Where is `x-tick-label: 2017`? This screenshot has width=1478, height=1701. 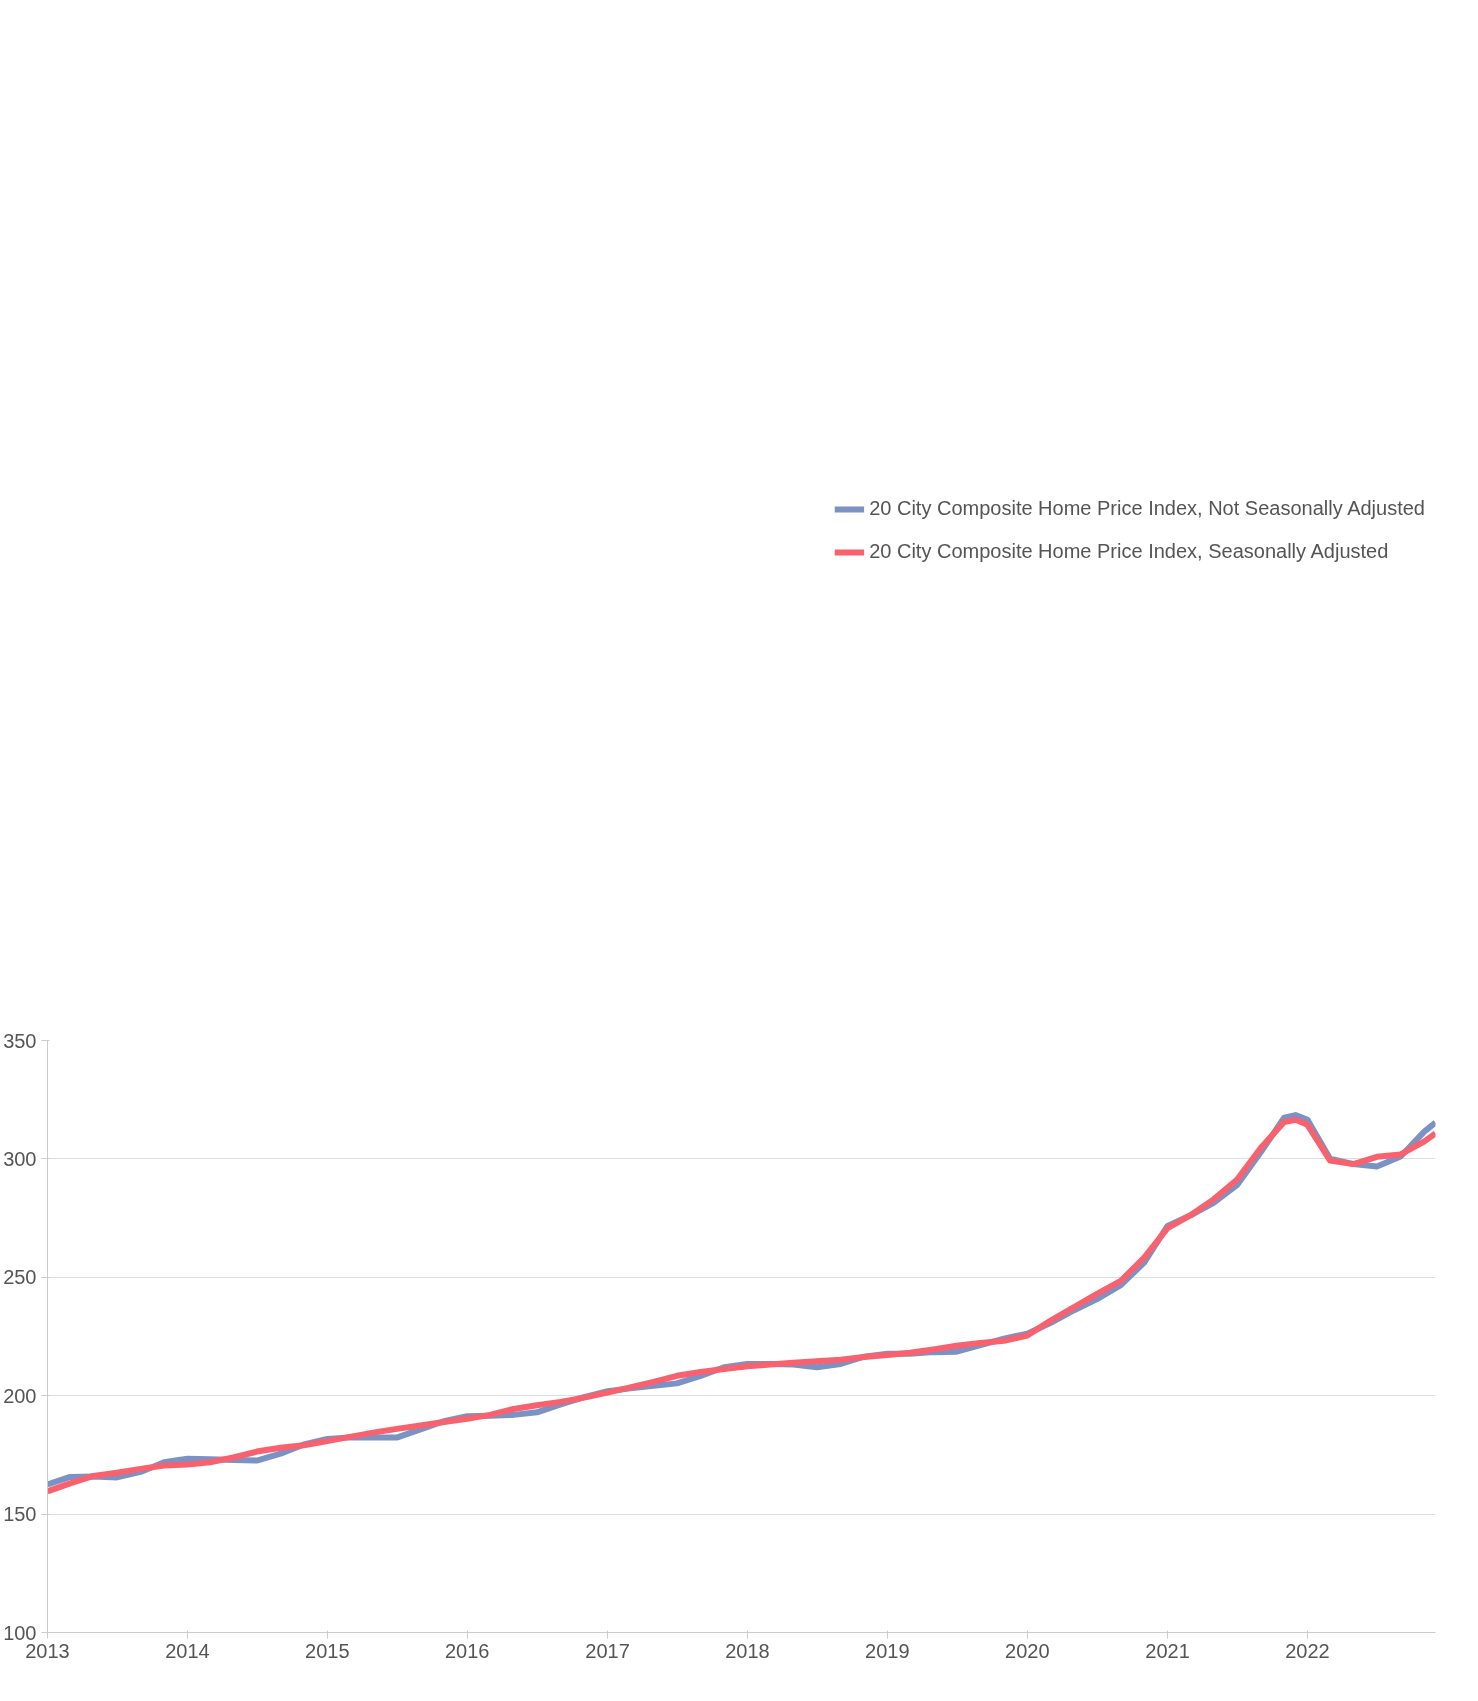 x-tick-label: 2017 is located at coordinates (607, 1650).